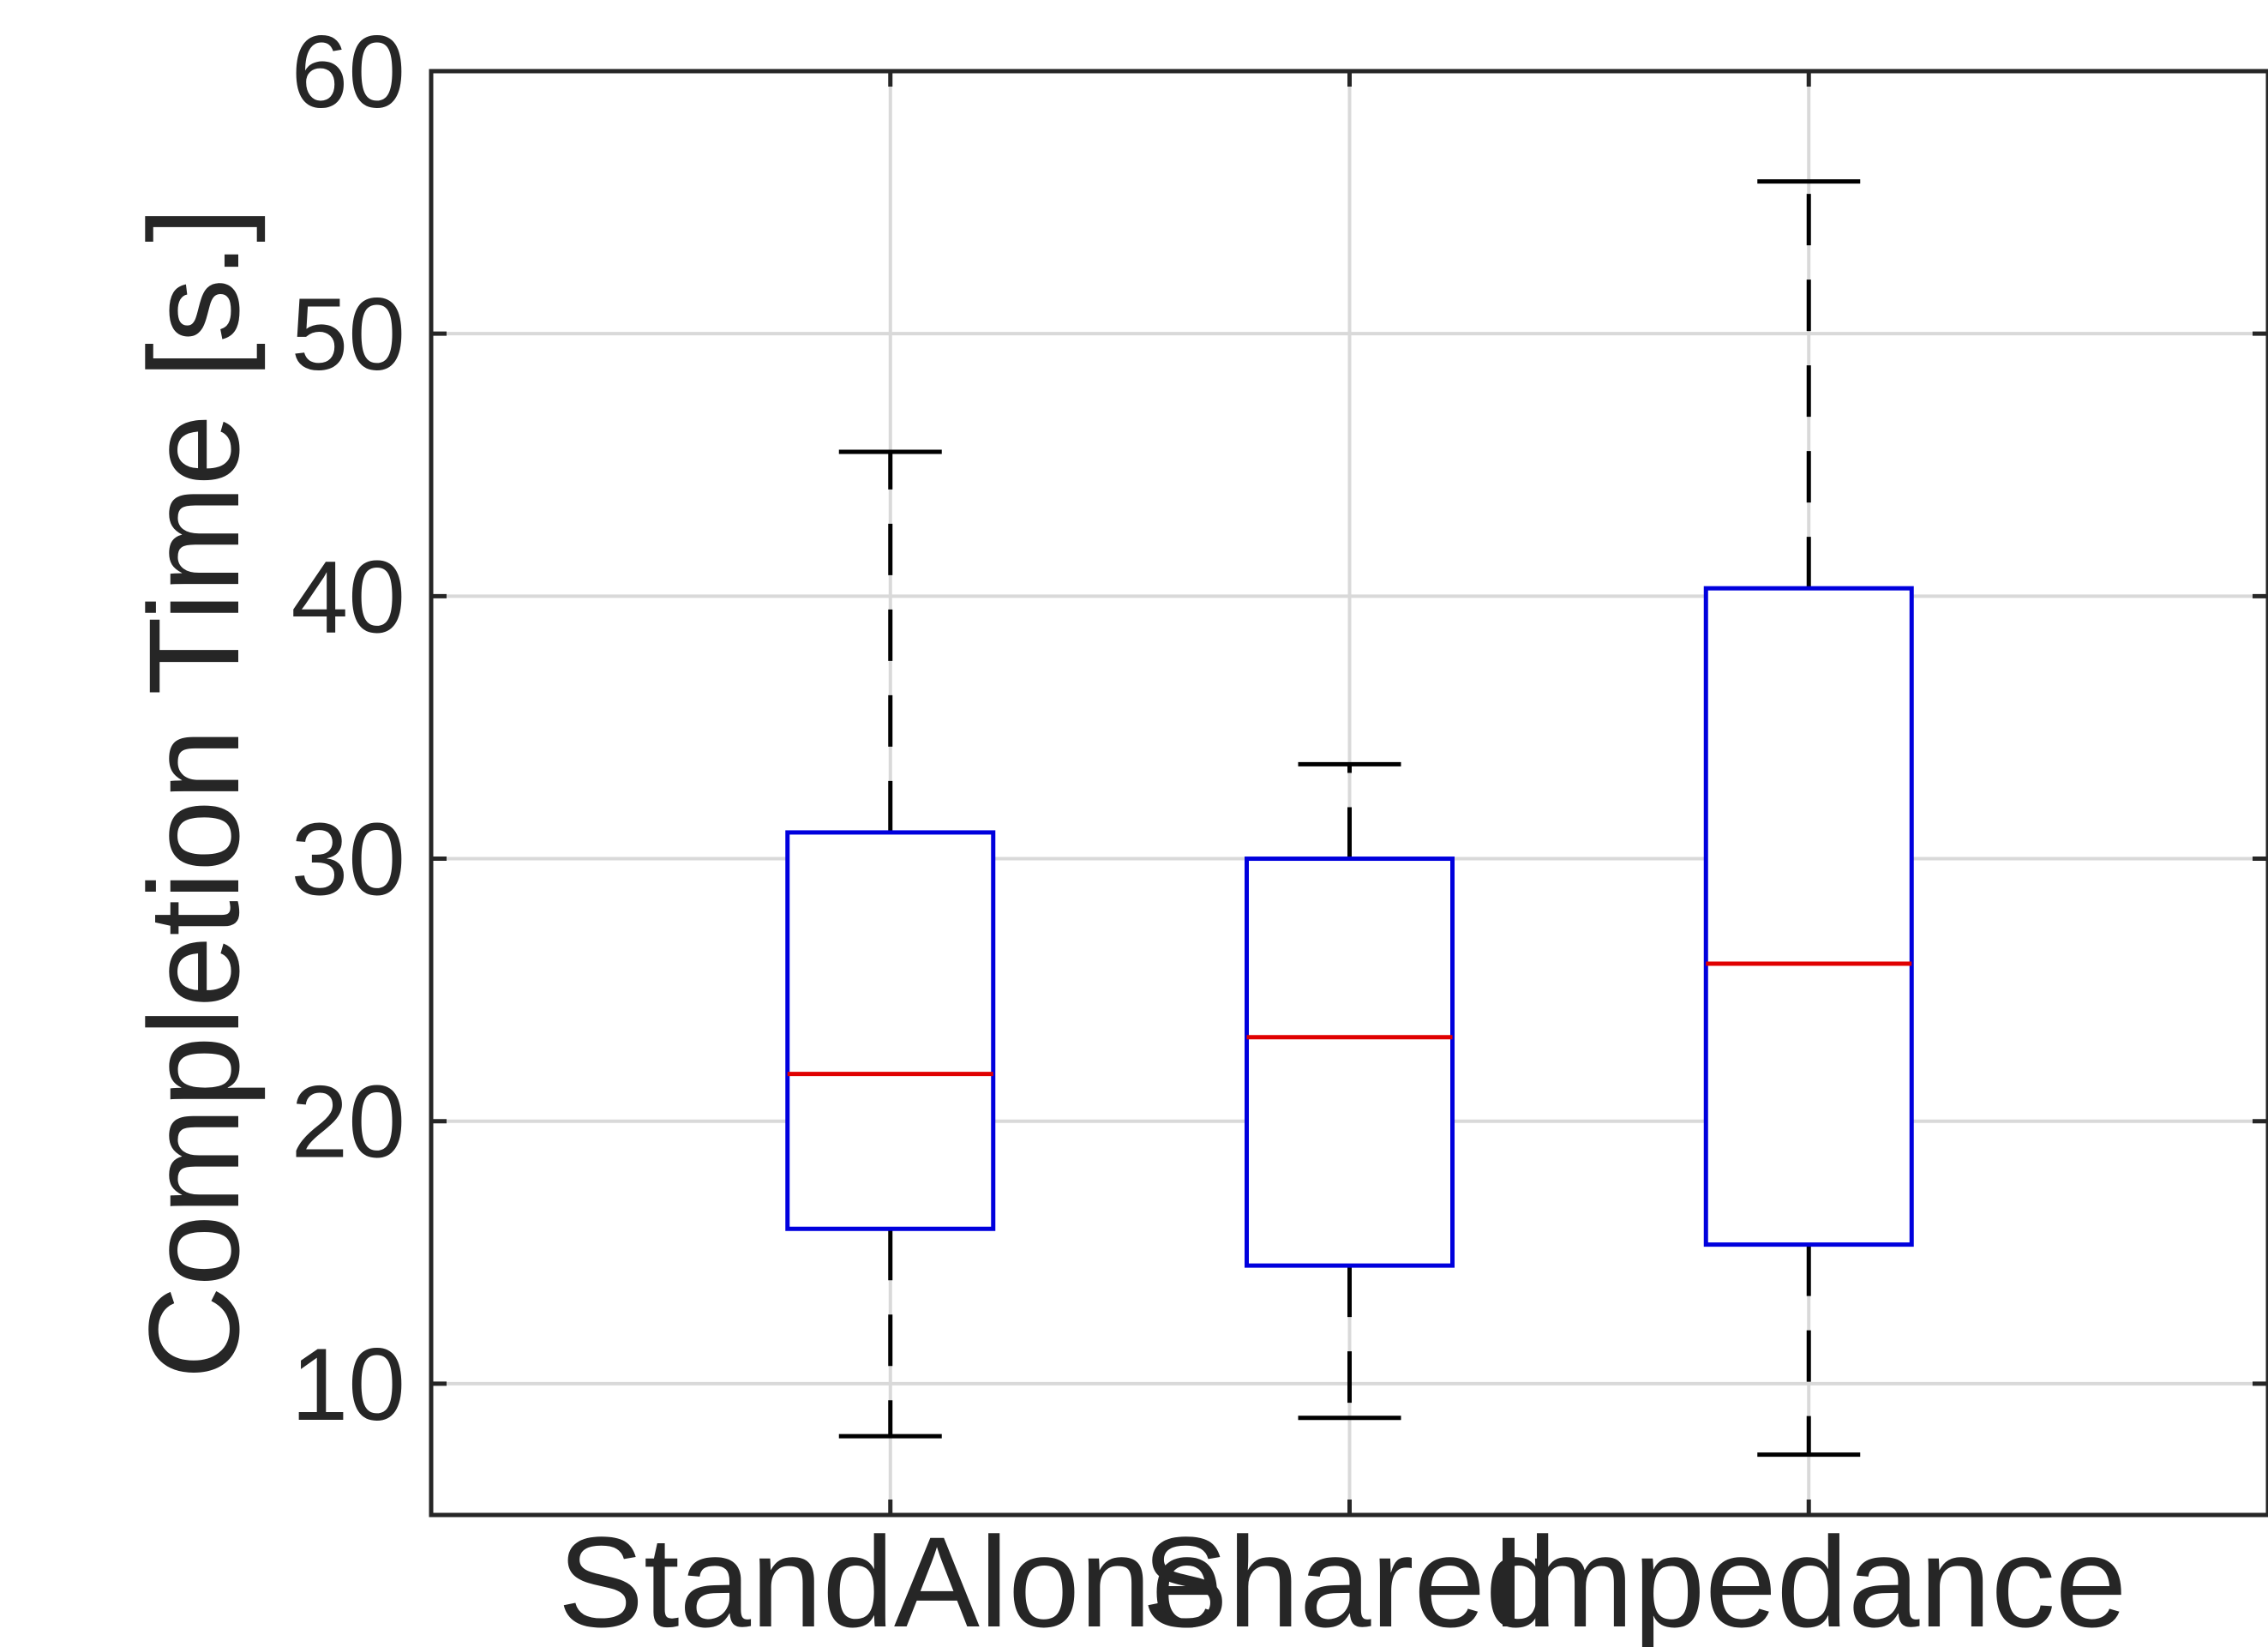 This screenshot has height=1647, width=2268. I want to click on box-impedance, so click(1809, 818).